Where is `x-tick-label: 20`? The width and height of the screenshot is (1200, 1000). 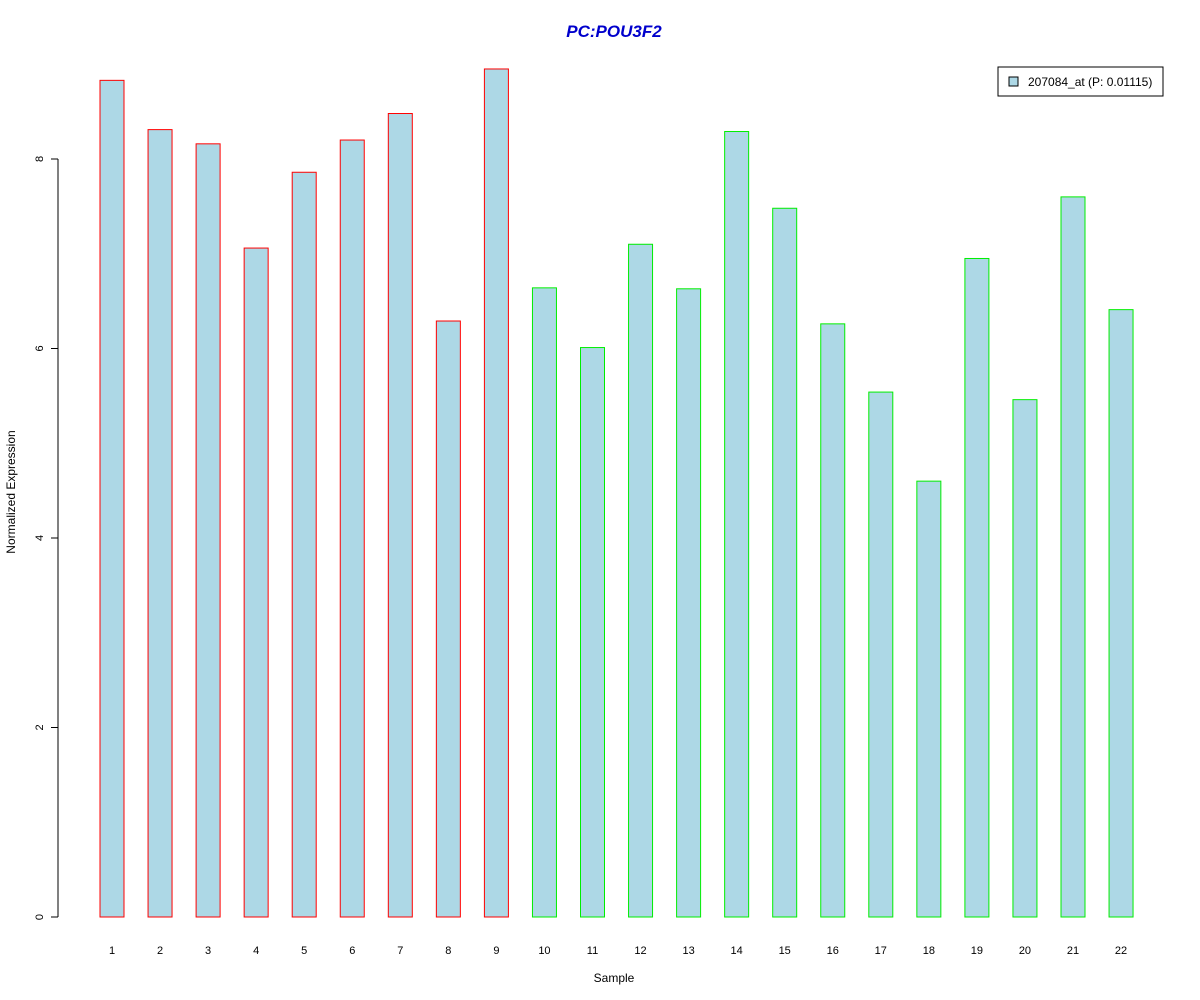 x-tick-label: 20 is located at coordinates (1025, 951).